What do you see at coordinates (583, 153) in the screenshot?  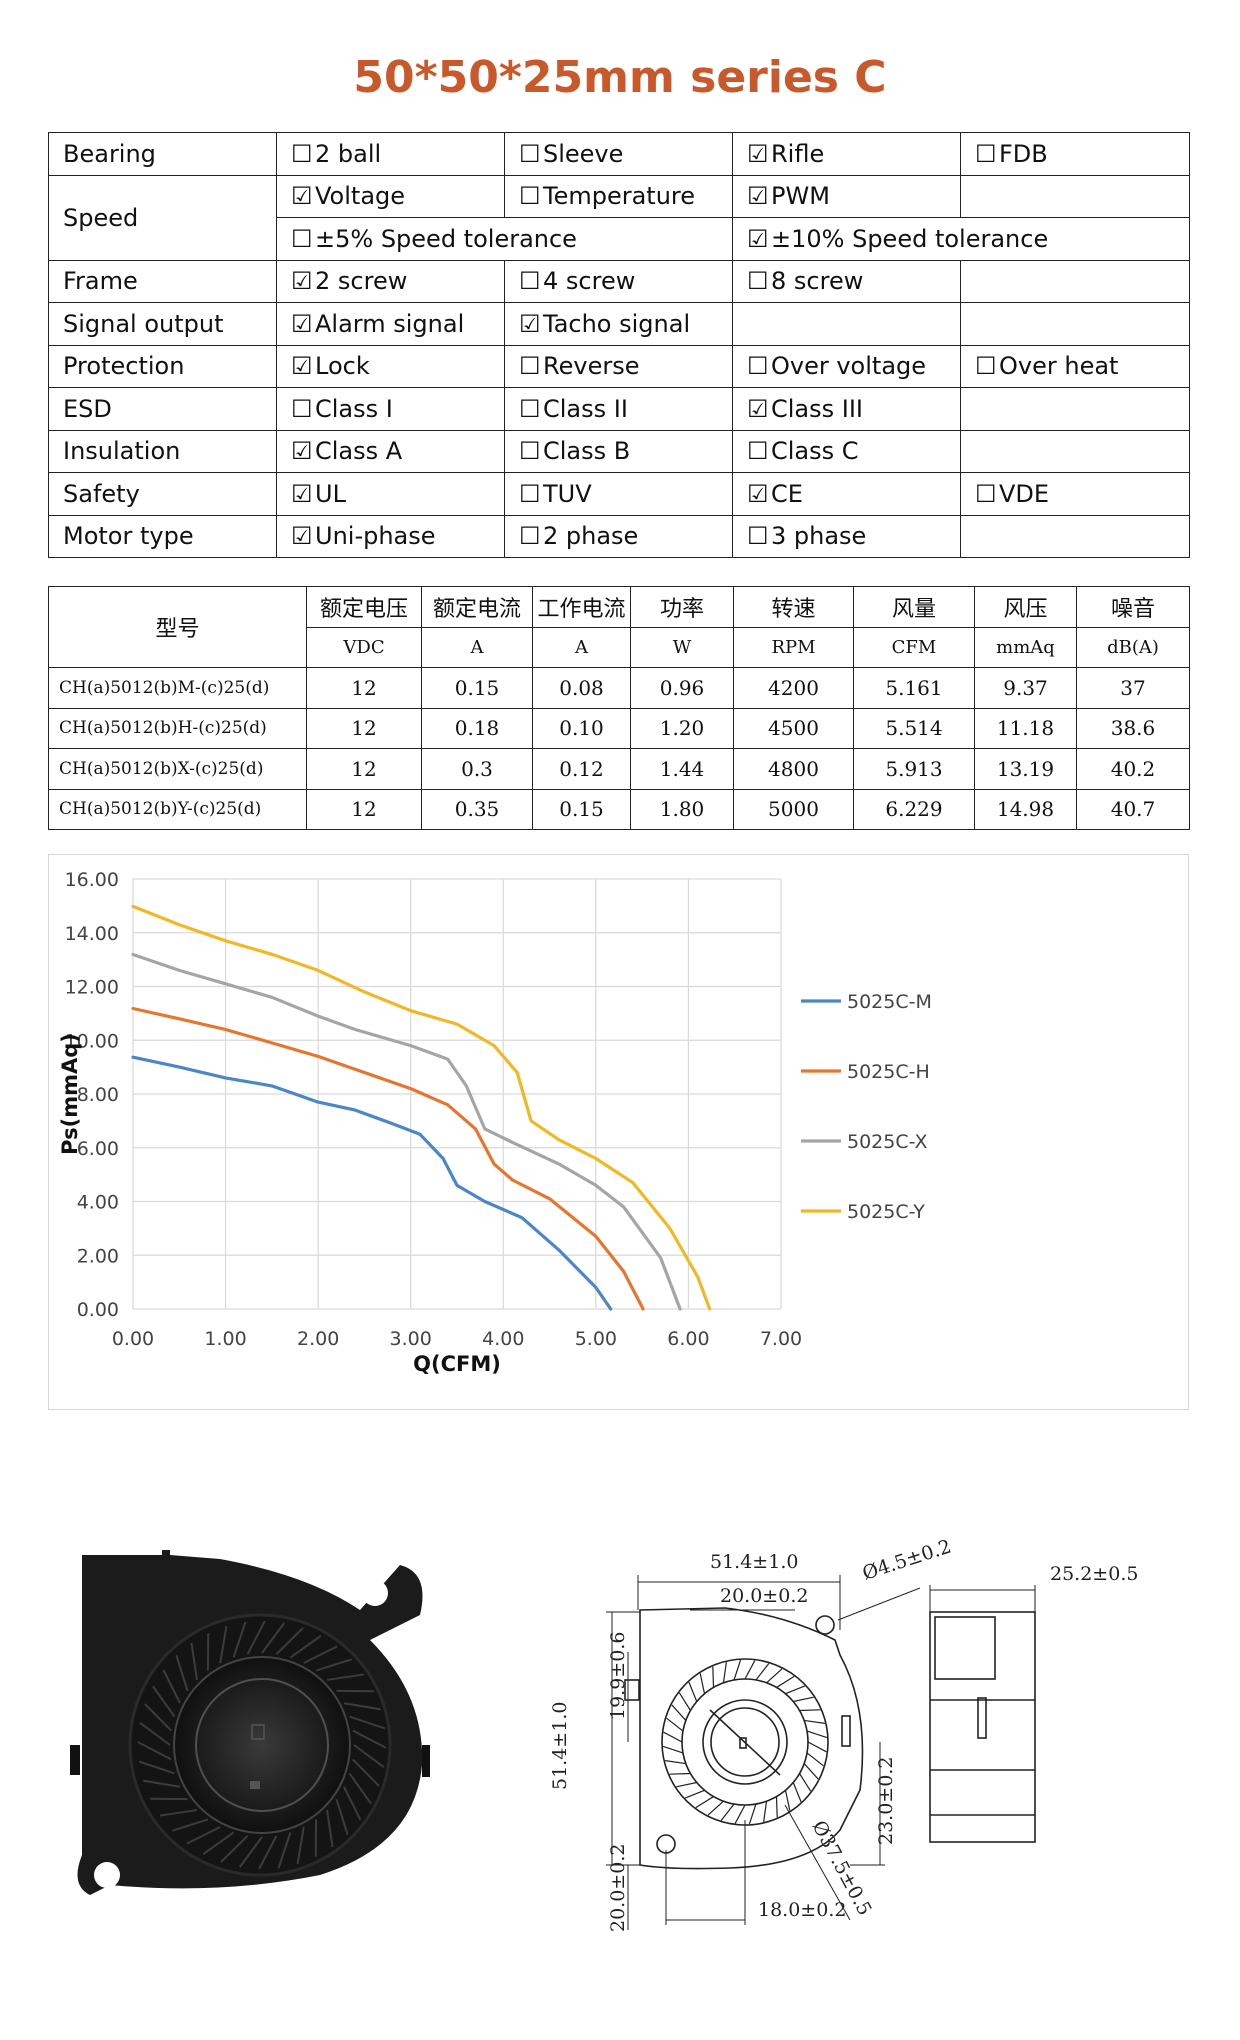 I see `spec-option-label: Sleeve` at bounding box center [583, 153].